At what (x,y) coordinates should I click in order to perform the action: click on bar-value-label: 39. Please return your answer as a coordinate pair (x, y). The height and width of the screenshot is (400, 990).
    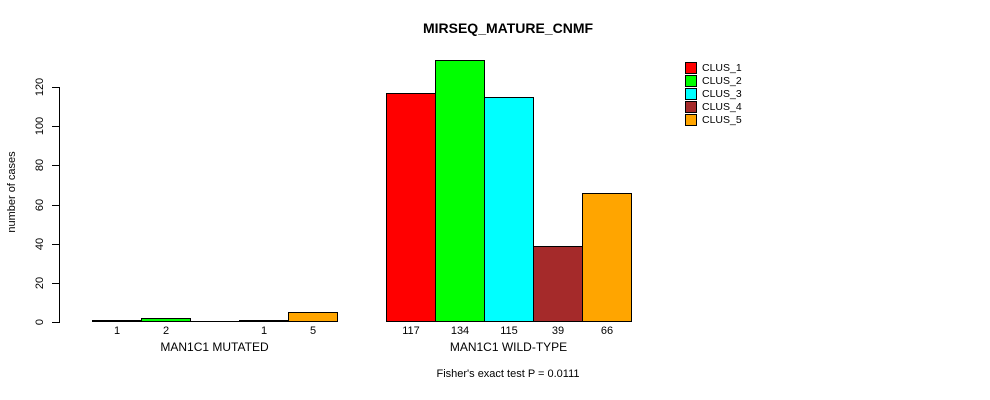
    Looking at the image, I should click on (558, 331).